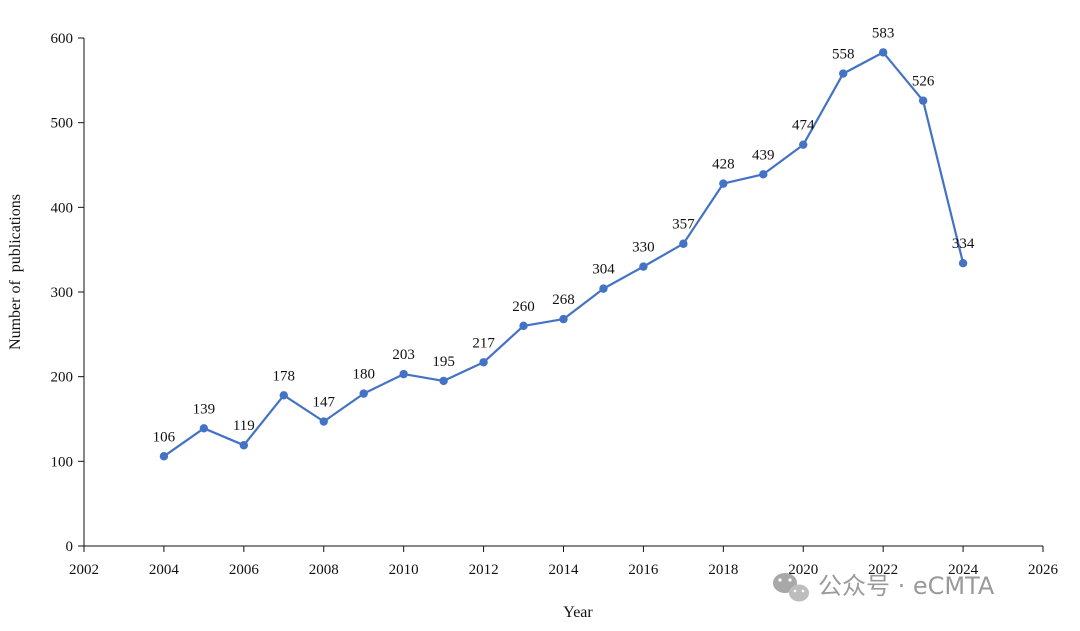 This screenshot has height=631, width=1080. What do you see at coordinates (763, 155) in the screenshot?
I see `data-label: 439` at bounding box center [763, 155].